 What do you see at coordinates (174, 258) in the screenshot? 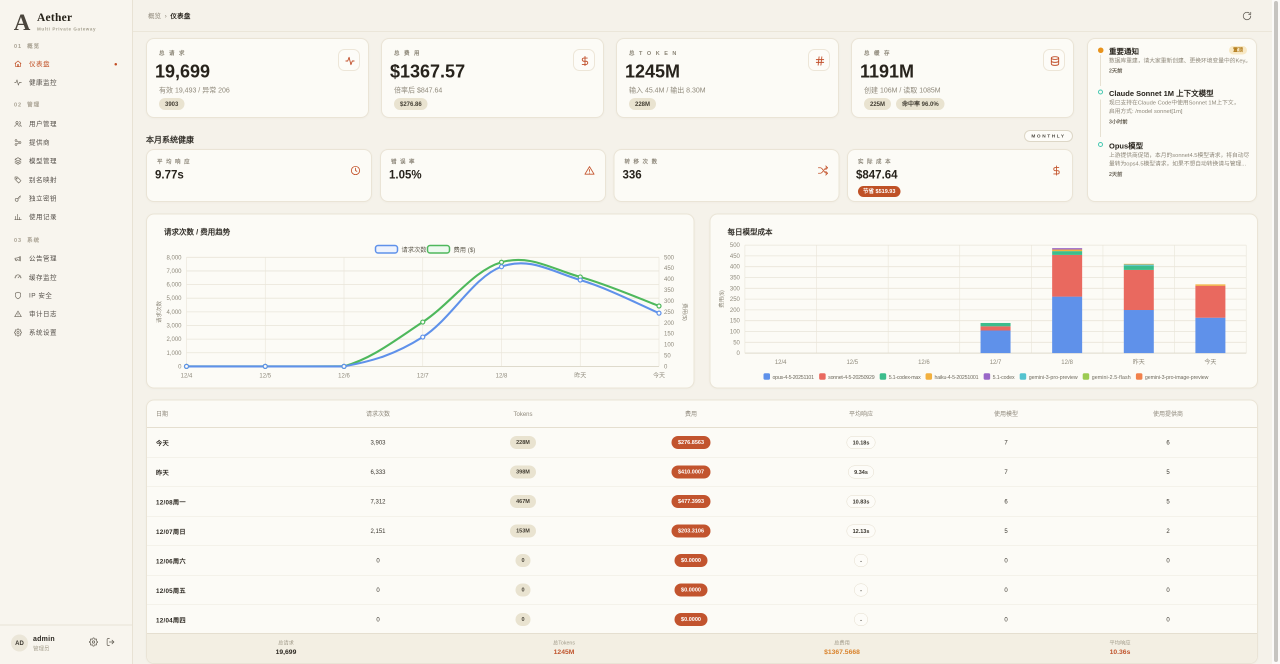
I see `svg-text: 8,000` at bounding box center [174, 258].